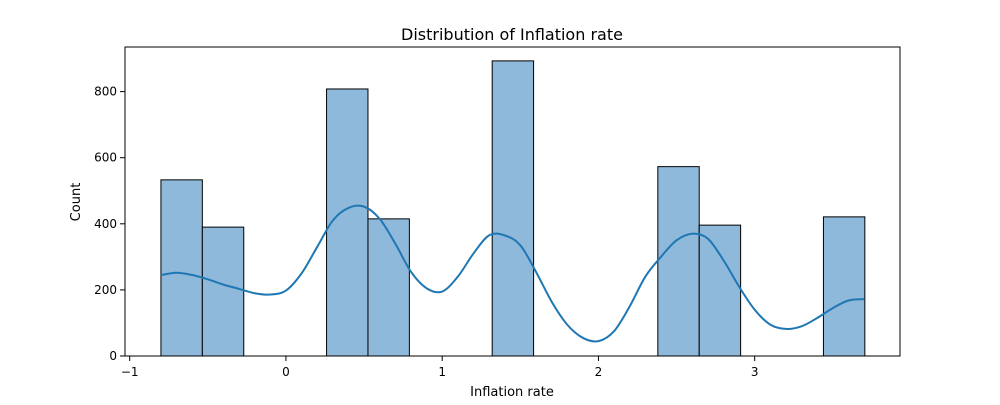 Image resolution: width=1000 pixels, height=405 pixels. What do you see at coordinates (755, 372) in the screenshot?
I see `x-tick-label: 3` at bounding box center [755, 372].